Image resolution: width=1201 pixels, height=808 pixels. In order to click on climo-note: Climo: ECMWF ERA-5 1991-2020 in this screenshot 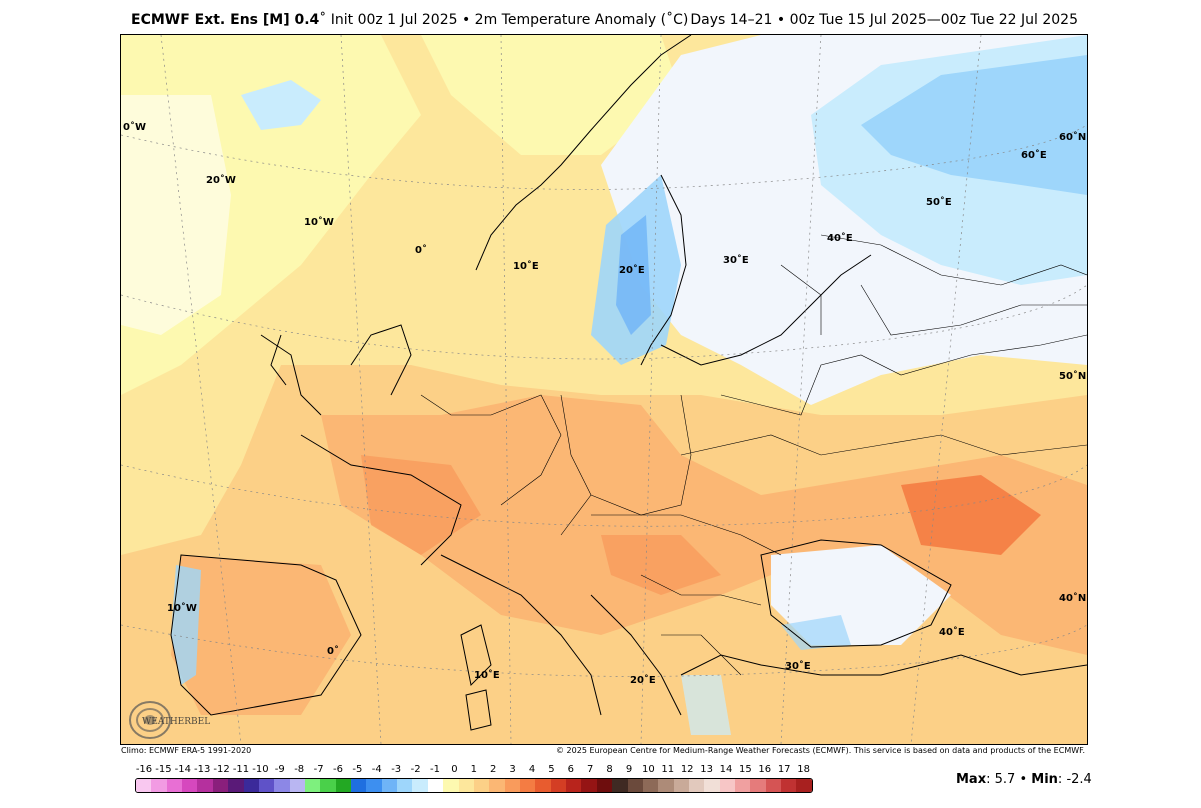, I will do `click(186, 750)`.